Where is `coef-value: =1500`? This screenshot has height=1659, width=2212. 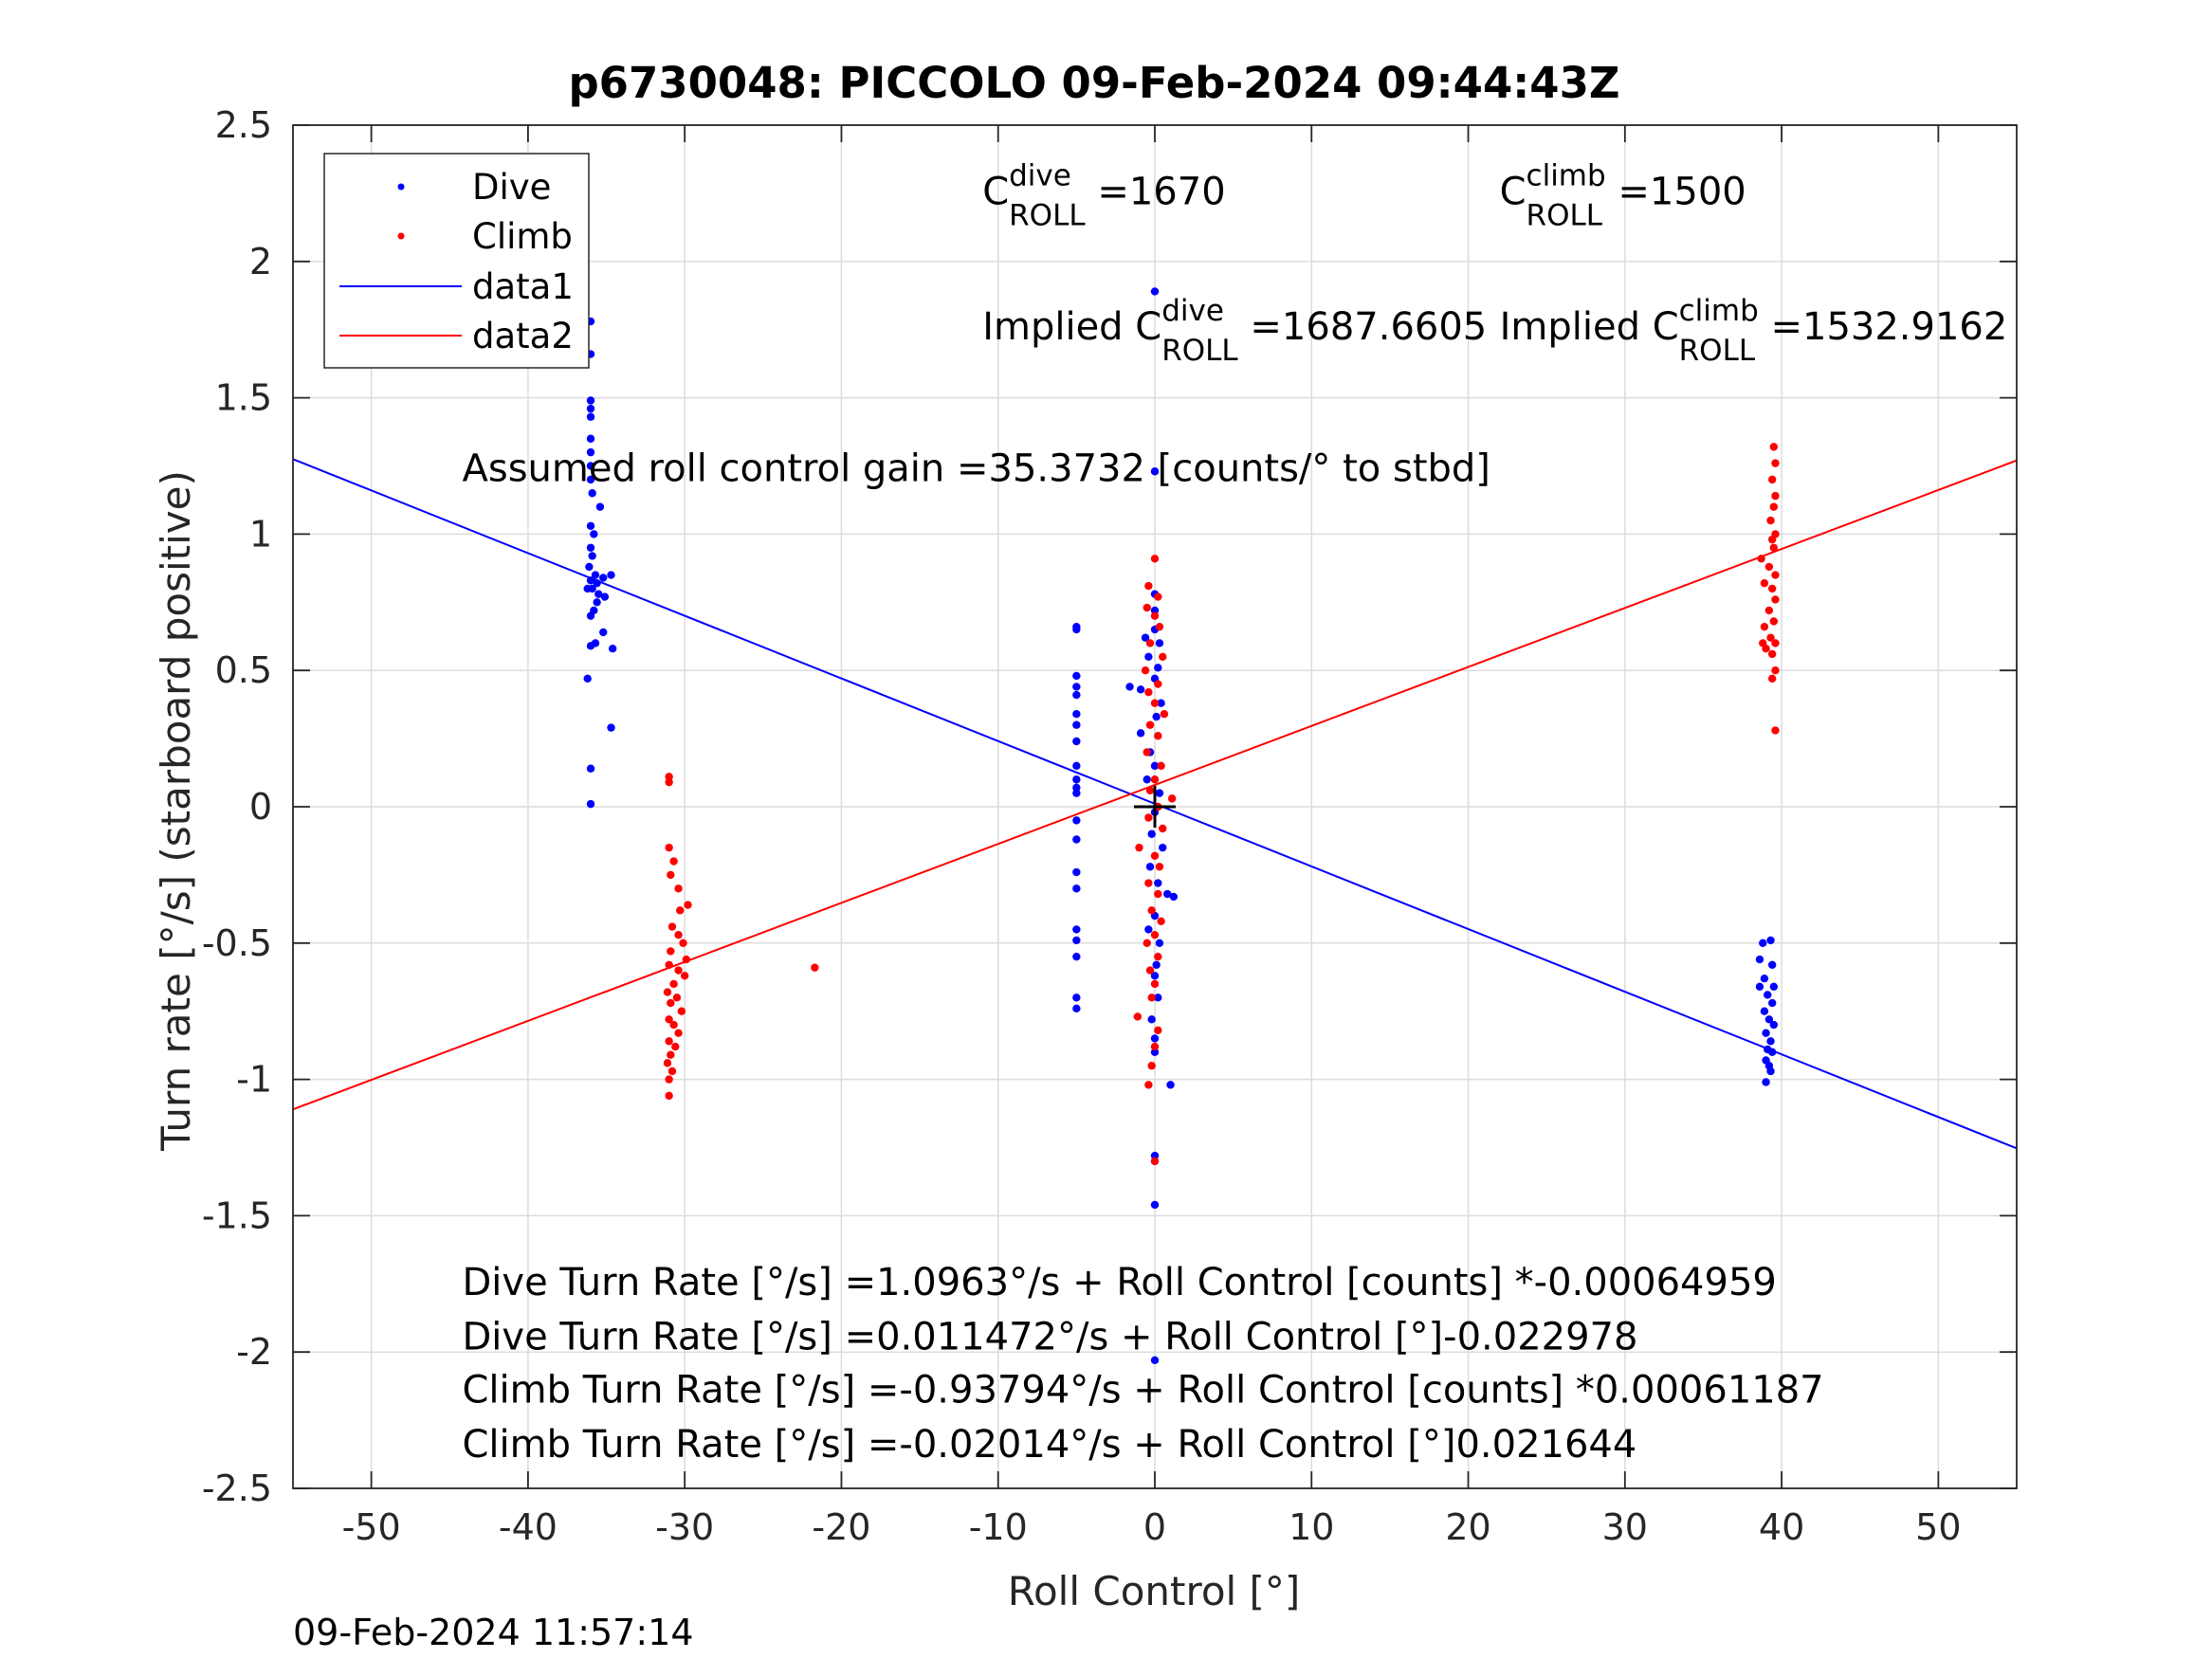 coef-value: =1500 is located at coordinates (1676, 191).